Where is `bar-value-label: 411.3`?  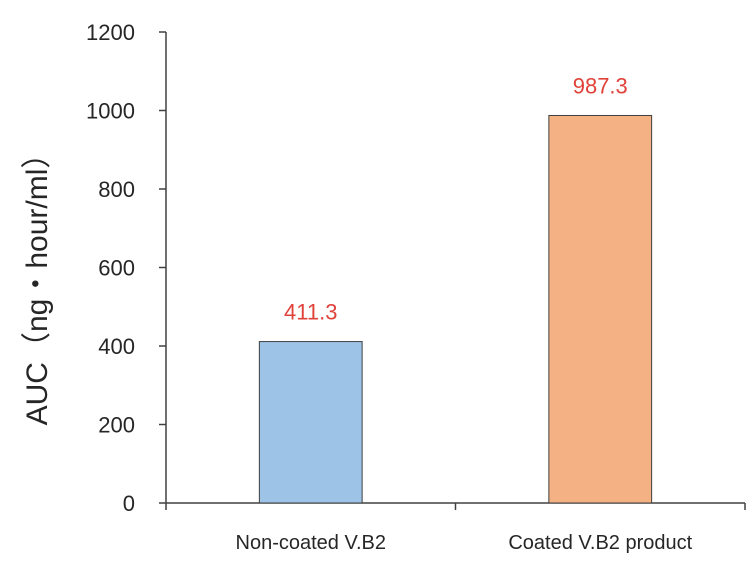
bar-value-label: 411.3 is located at coordinates (310, 312).